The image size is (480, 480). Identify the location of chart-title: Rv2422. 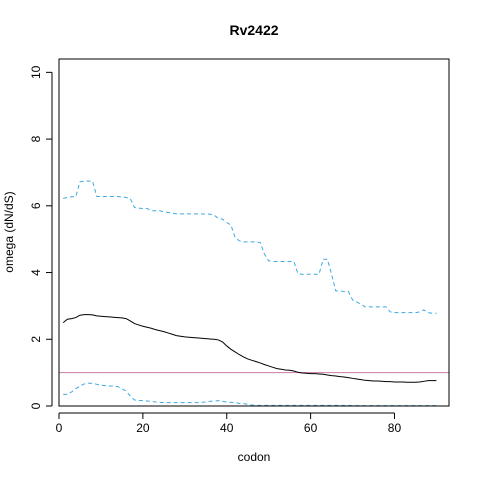
(253, 30).